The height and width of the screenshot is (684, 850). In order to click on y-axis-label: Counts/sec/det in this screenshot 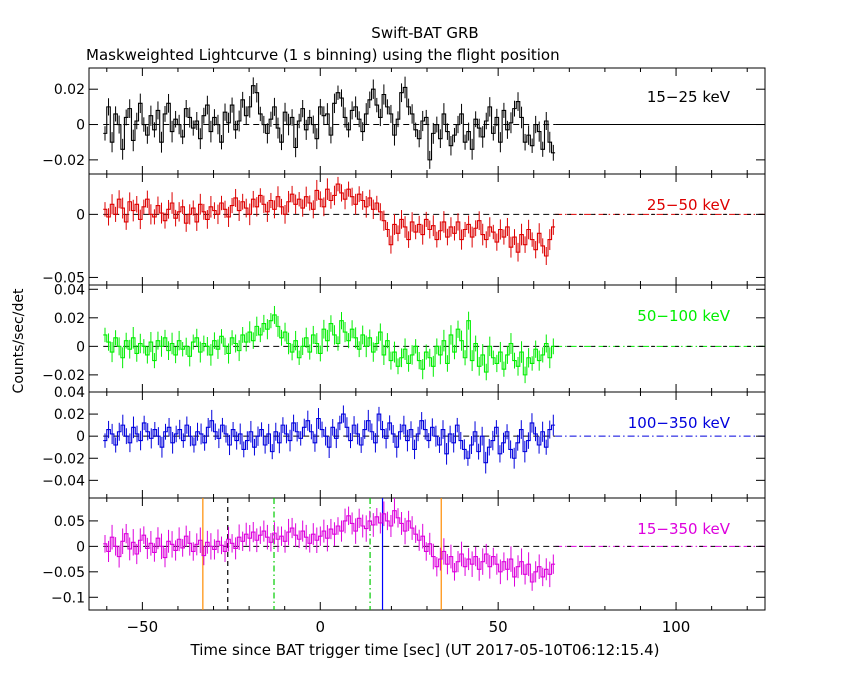, I will do `click(19, 340)`.